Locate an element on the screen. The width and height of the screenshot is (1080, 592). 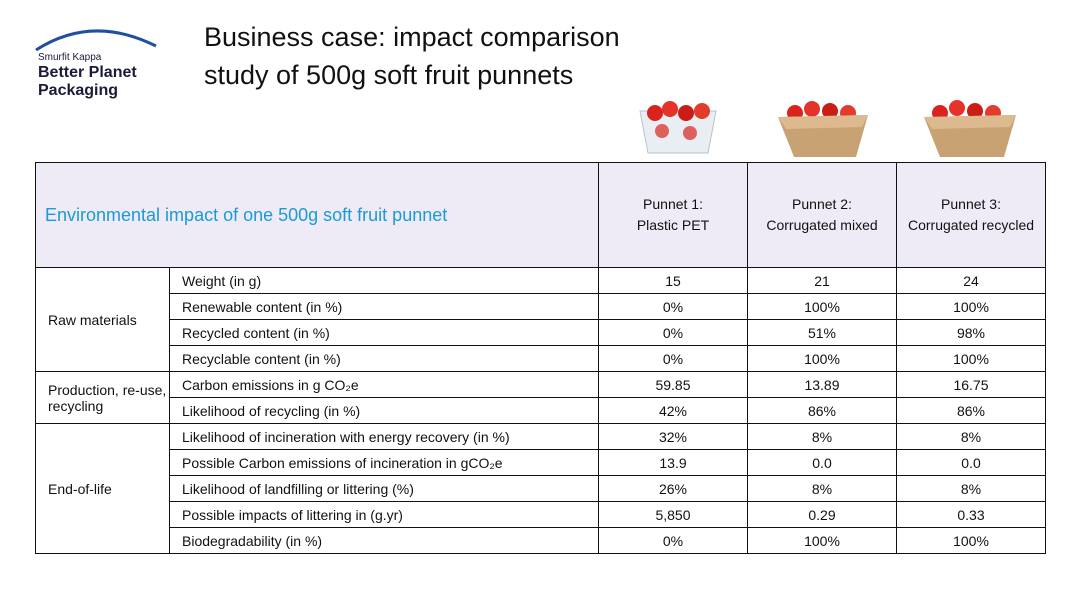
value-cell: 16.75 is located at coordinates (971, 384).